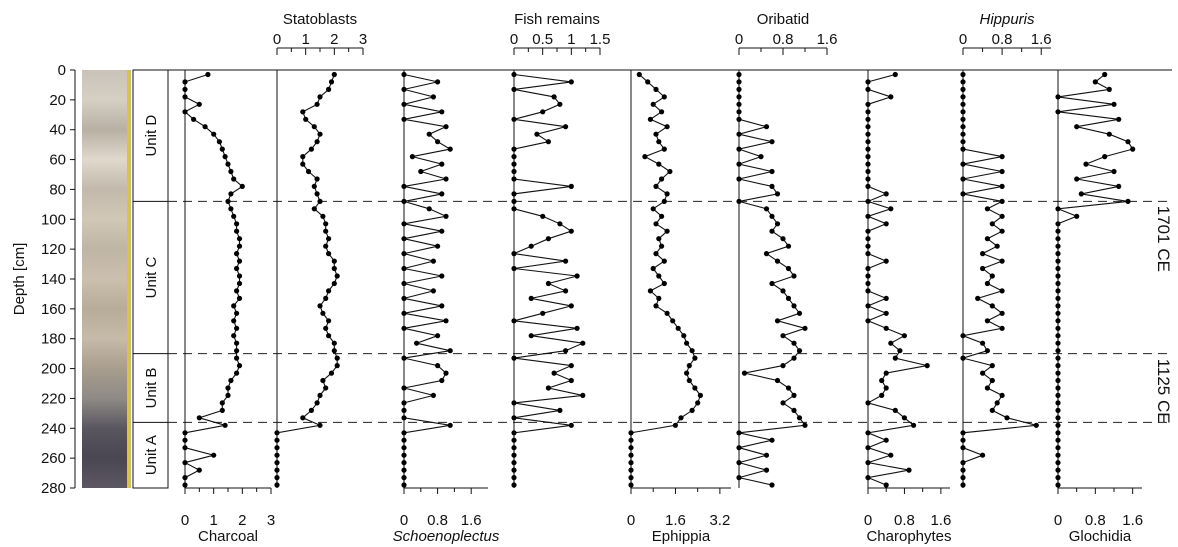  Describe the element at coordinates (57, 130) in the screenshot. I see `depth-tick-label: 40` at that location.